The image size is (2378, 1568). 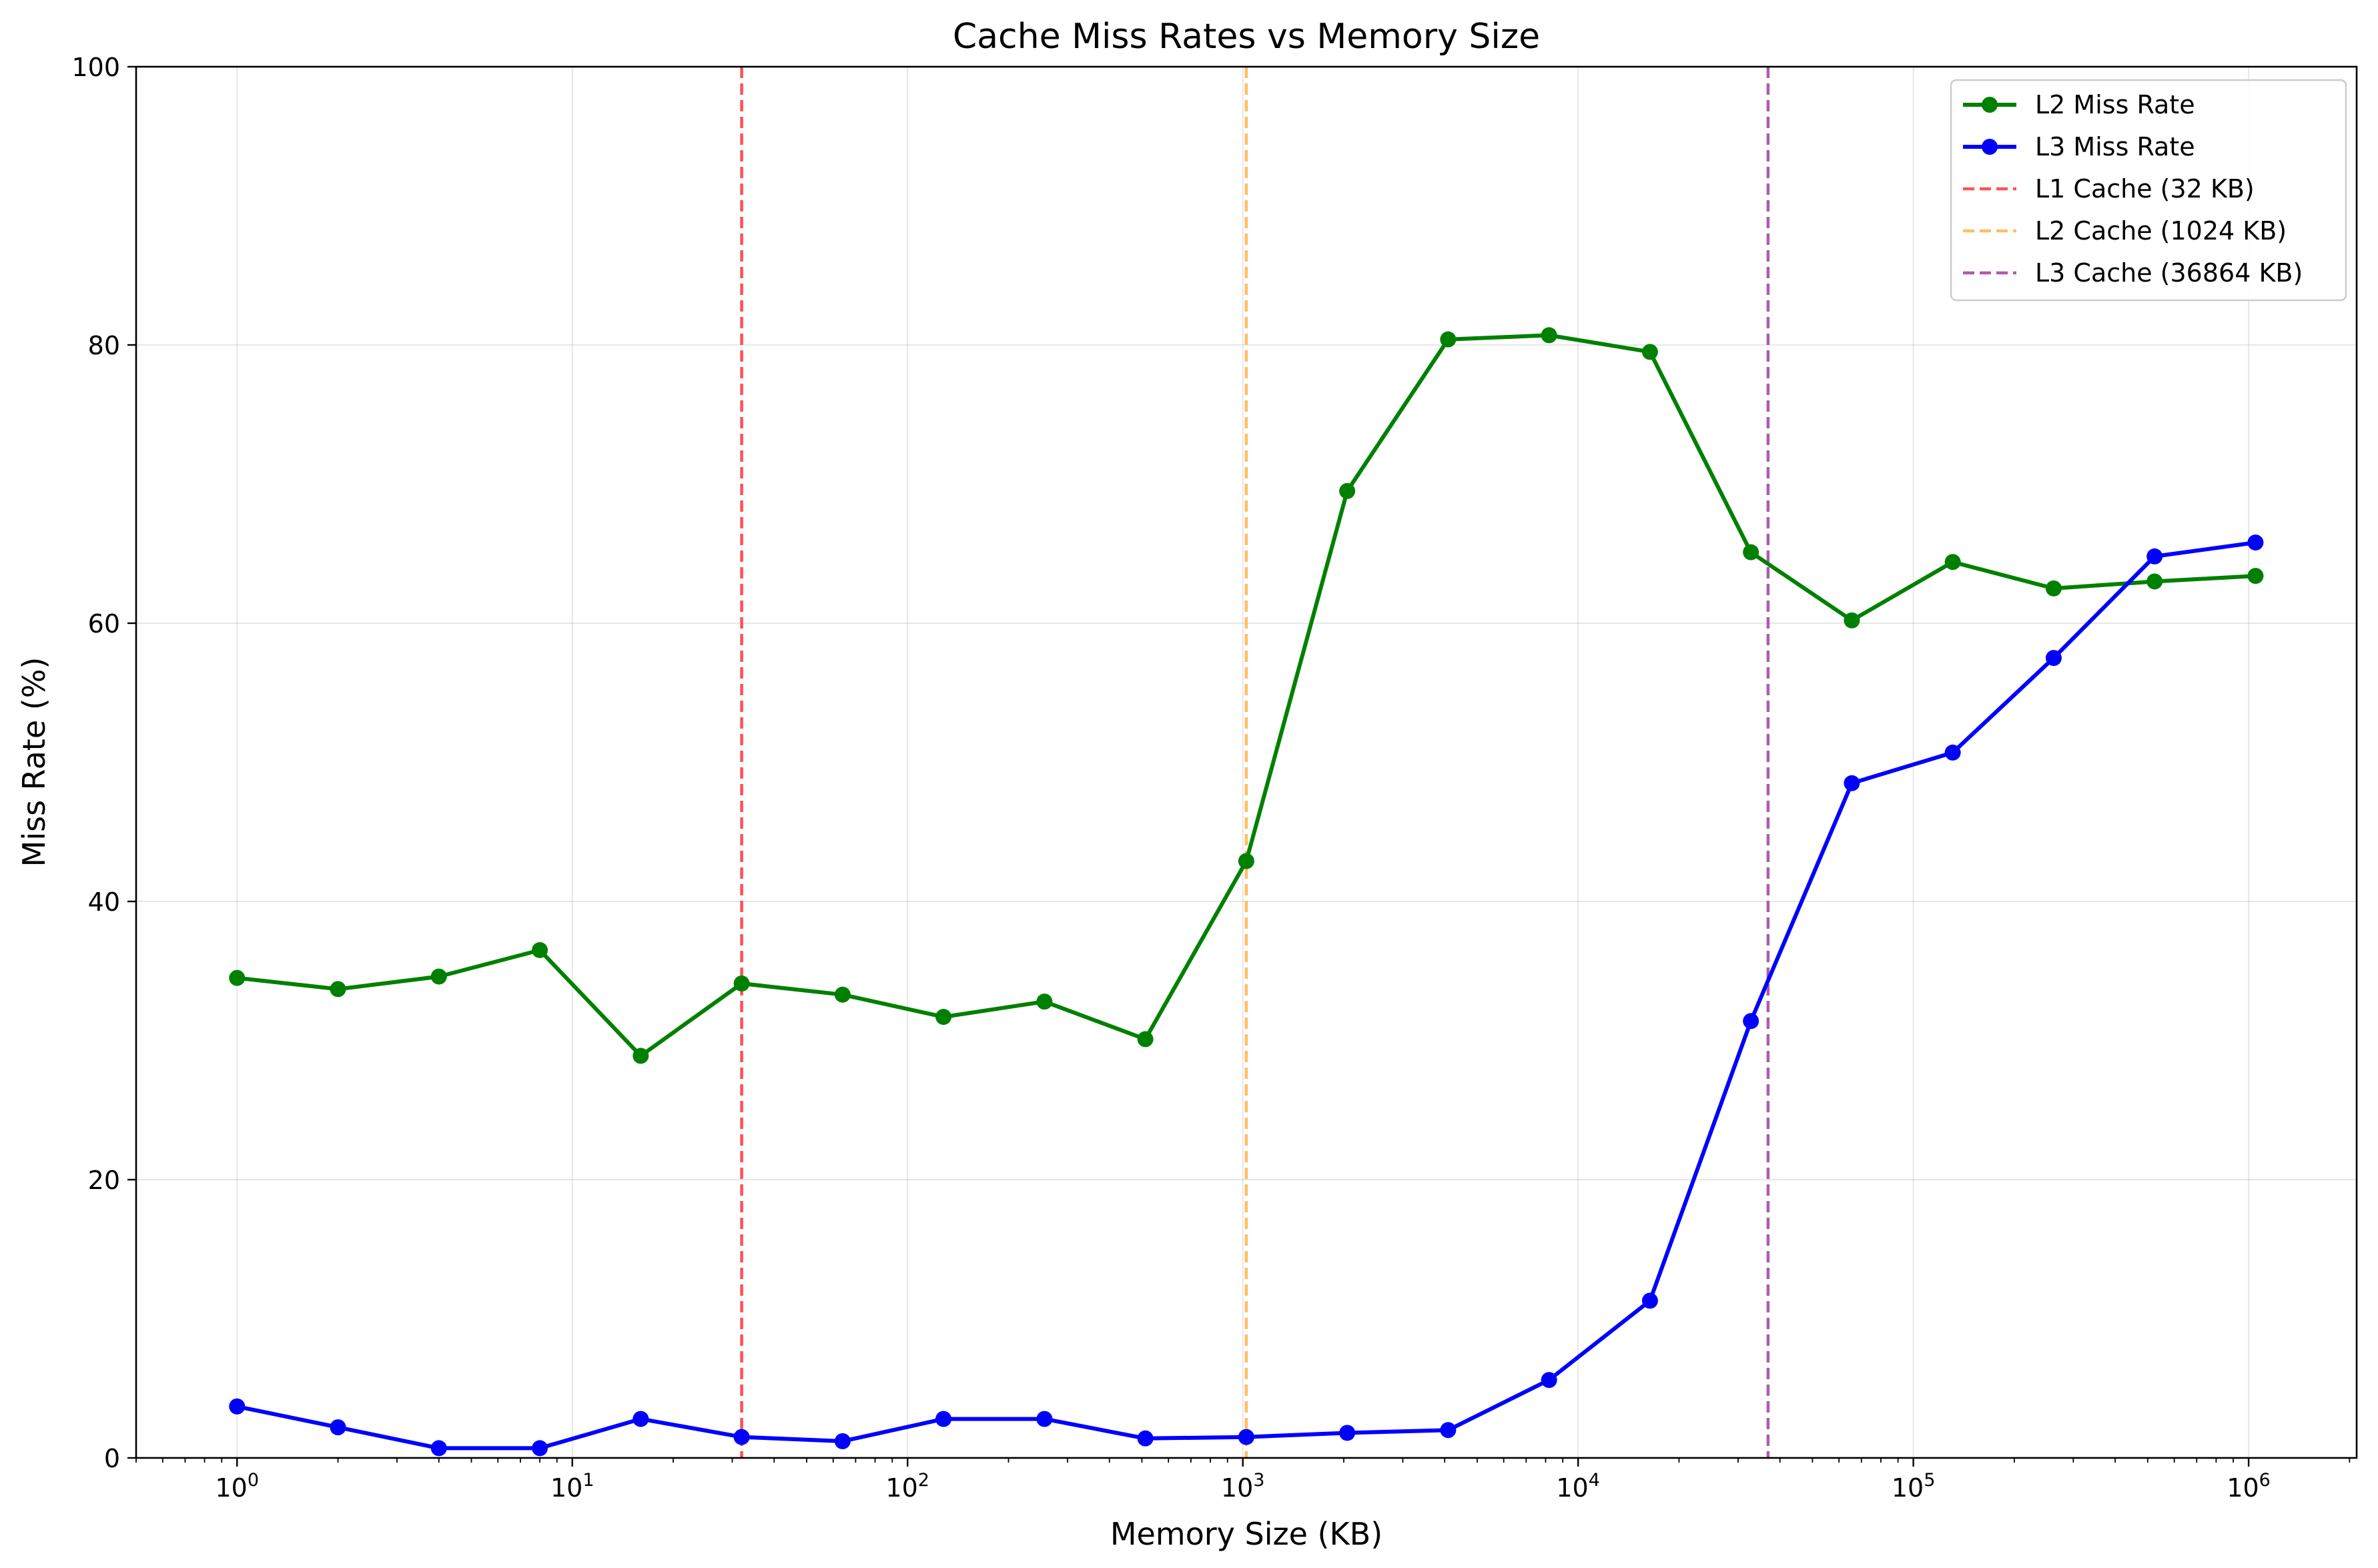 What do you see at coordinates (104, 346) in the screenshot?
I see `y-tick-label: 80` at bounding box center [104, 346].